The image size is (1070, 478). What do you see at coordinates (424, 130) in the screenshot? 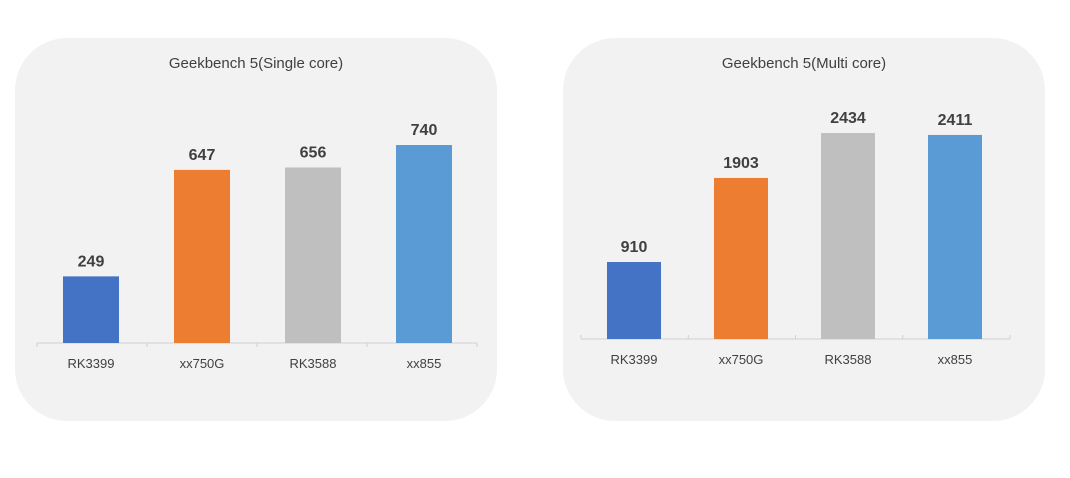
I see `data-label: 740` at bounding box center [424, 130].